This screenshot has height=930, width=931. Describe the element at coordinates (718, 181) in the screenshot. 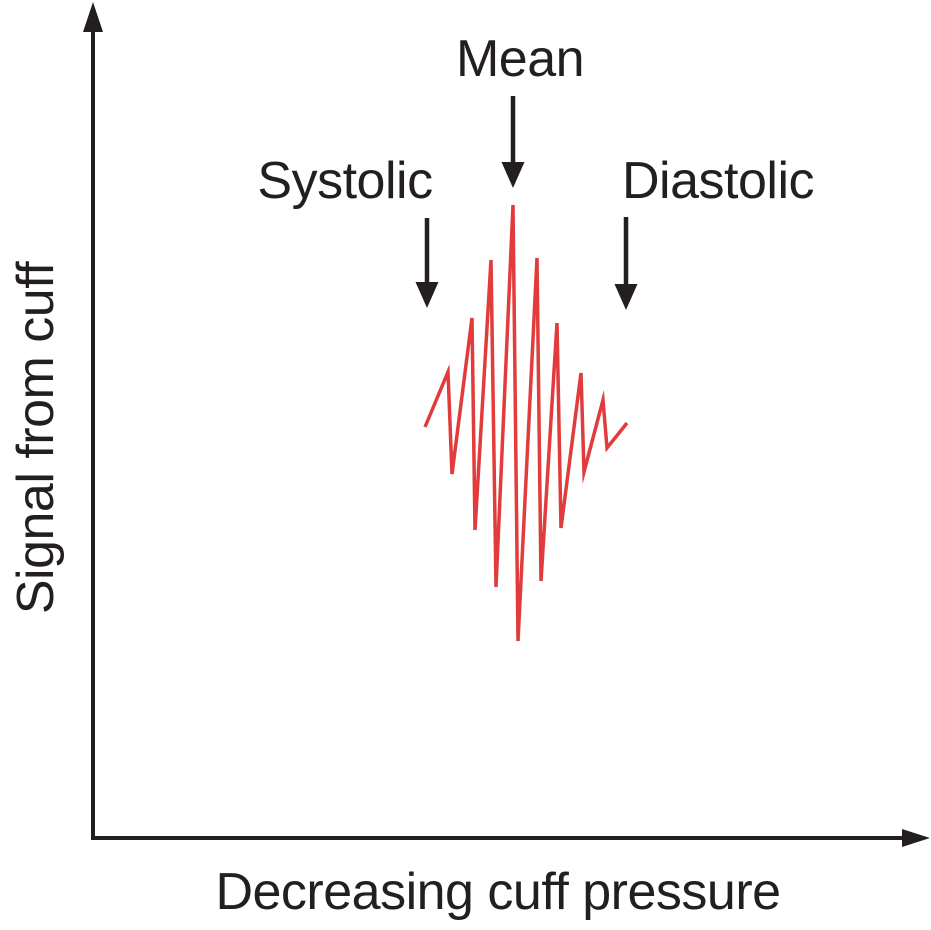

I see `diastolic-label: Diastolic` at that location.